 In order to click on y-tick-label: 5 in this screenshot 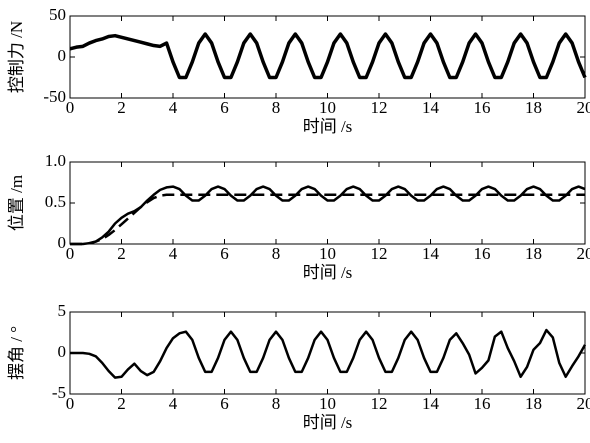, I will do `click(62, 310)`.